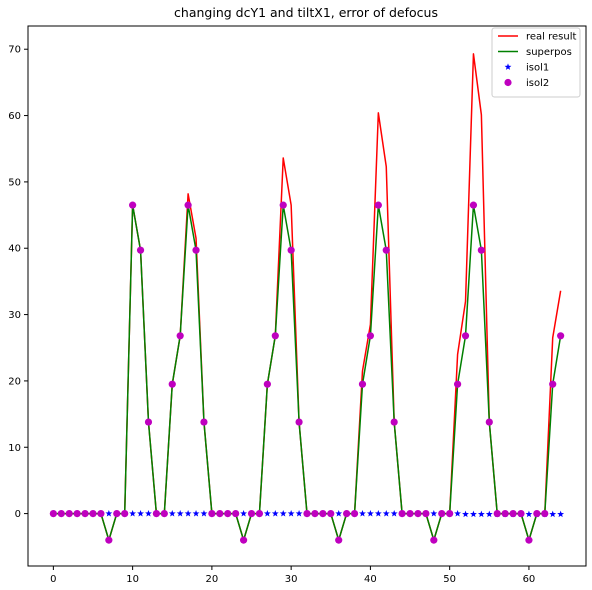  Describe the element at coordinates (18, 514) in the screenshot. I see `y-tick-label: 0` at that location.